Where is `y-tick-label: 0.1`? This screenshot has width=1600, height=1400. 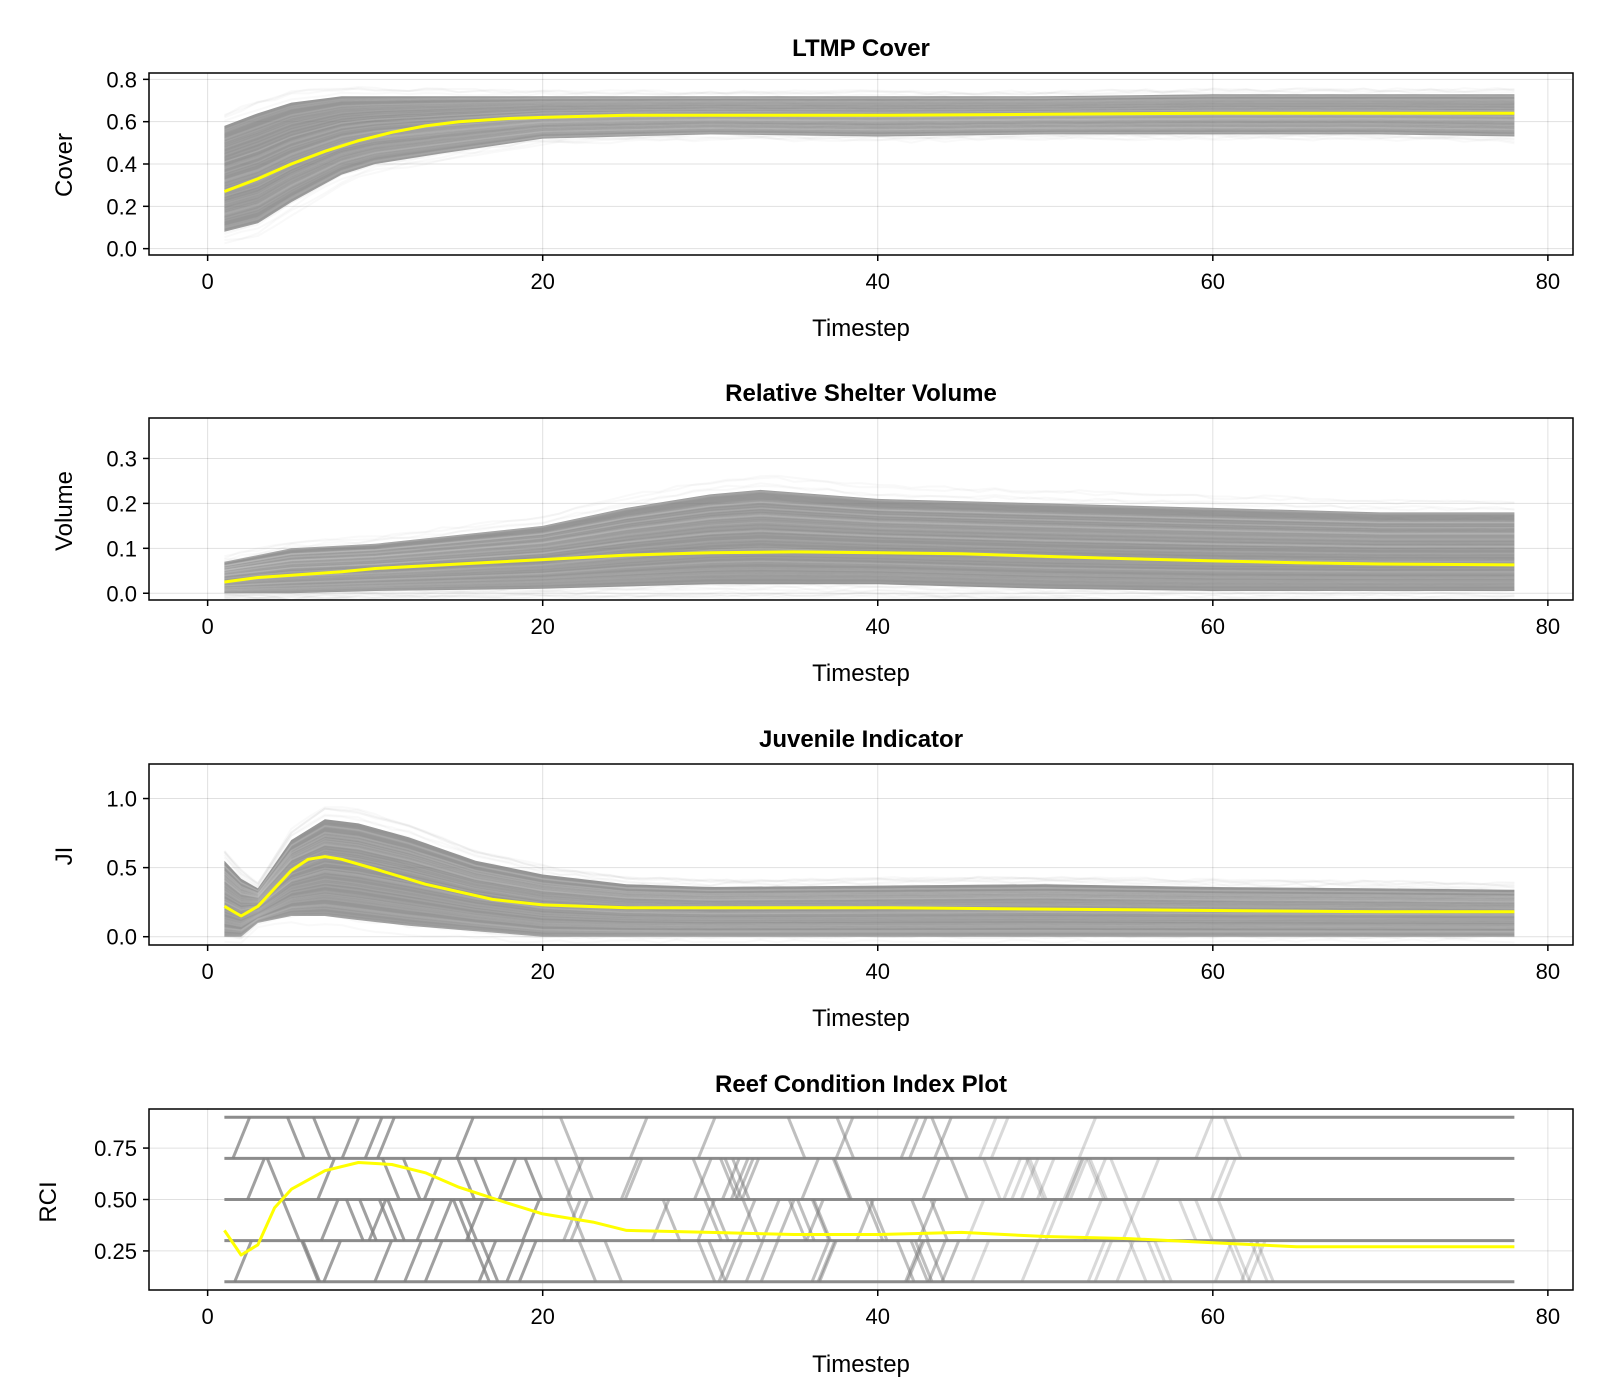
y-tick-label: 0.1 is located at coordinates (121, 548).